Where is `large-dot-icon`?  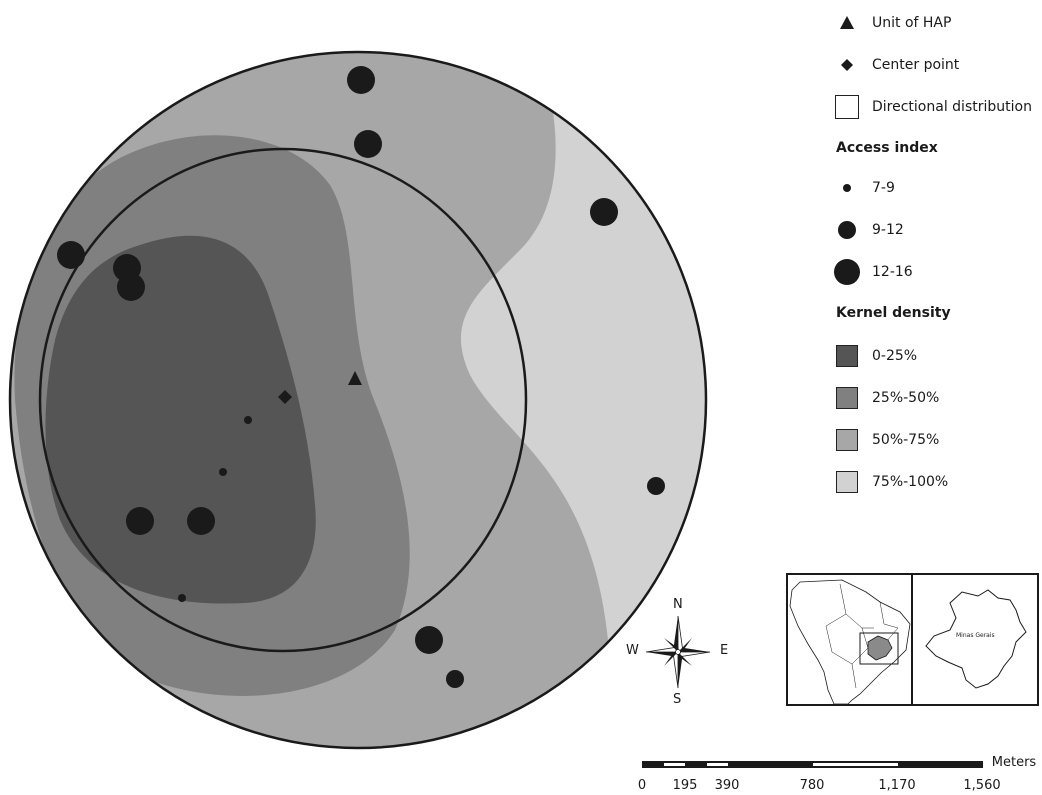 large-dot-icon is located at coordinates (847, 272).